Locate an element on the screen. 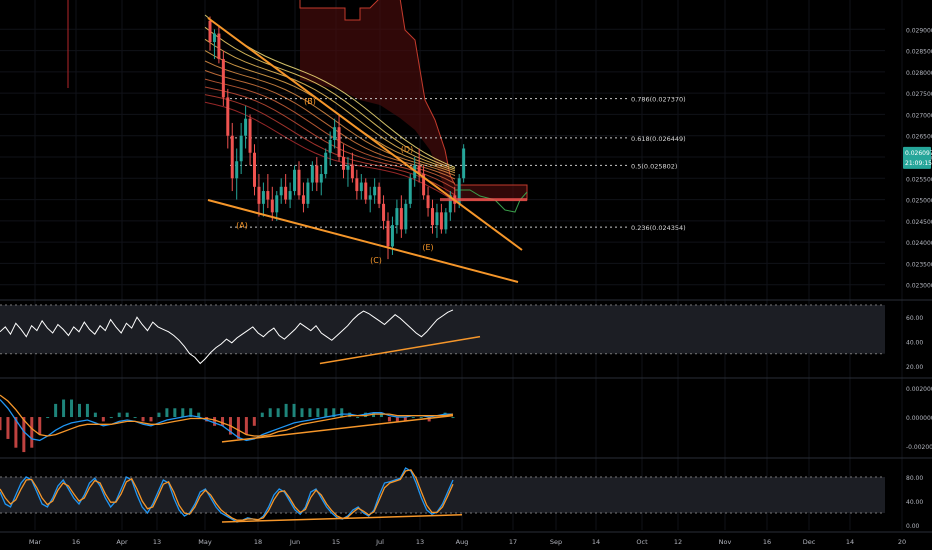  price-tick-label: 0.028500 is located at coordinates (919, 52).